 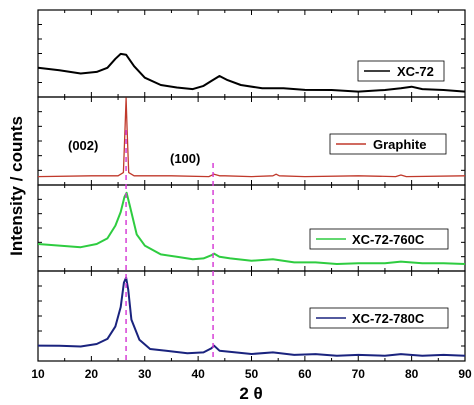 What do you see at coordinates (388, 318) in the screenshot?
I see `legend-label-xc72-780c: XC-72-780C` at bounding box center [388, 318].